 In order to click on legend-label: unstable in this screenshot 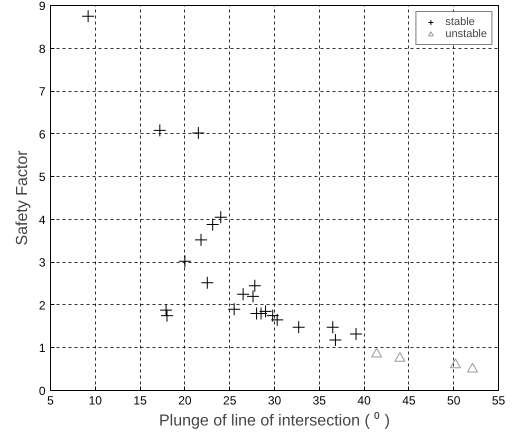, I will do `click(466, 34)`.